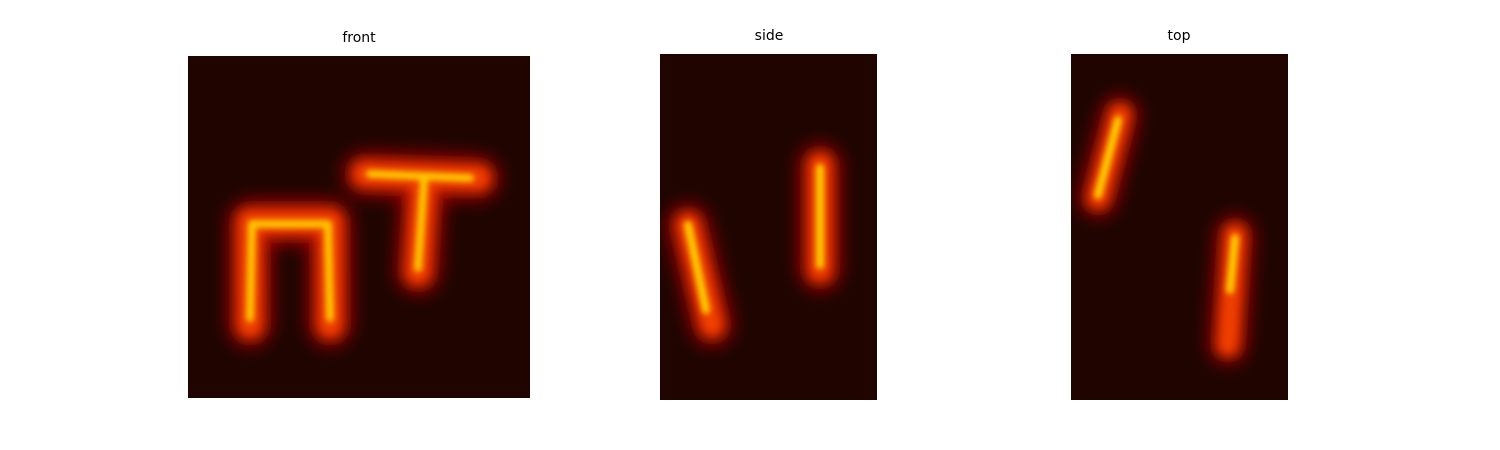  Describe the element at coordinates (769, 36) in the screenshot. I see `panel-title: side` at that location.